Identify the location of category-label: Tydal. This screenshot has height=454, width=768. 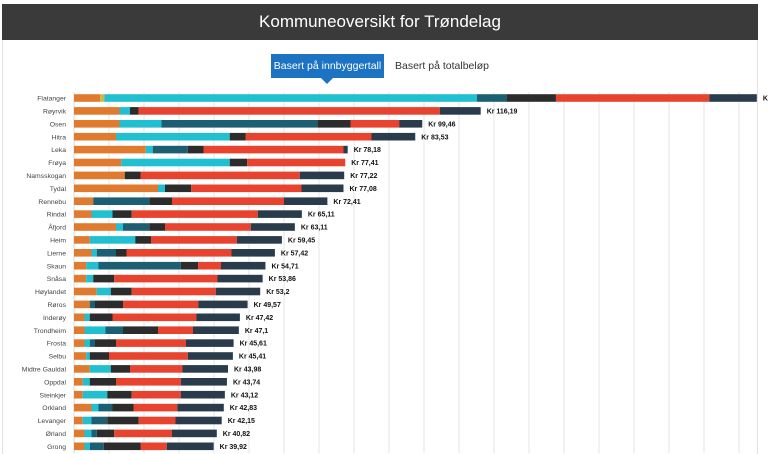
(58, 189).